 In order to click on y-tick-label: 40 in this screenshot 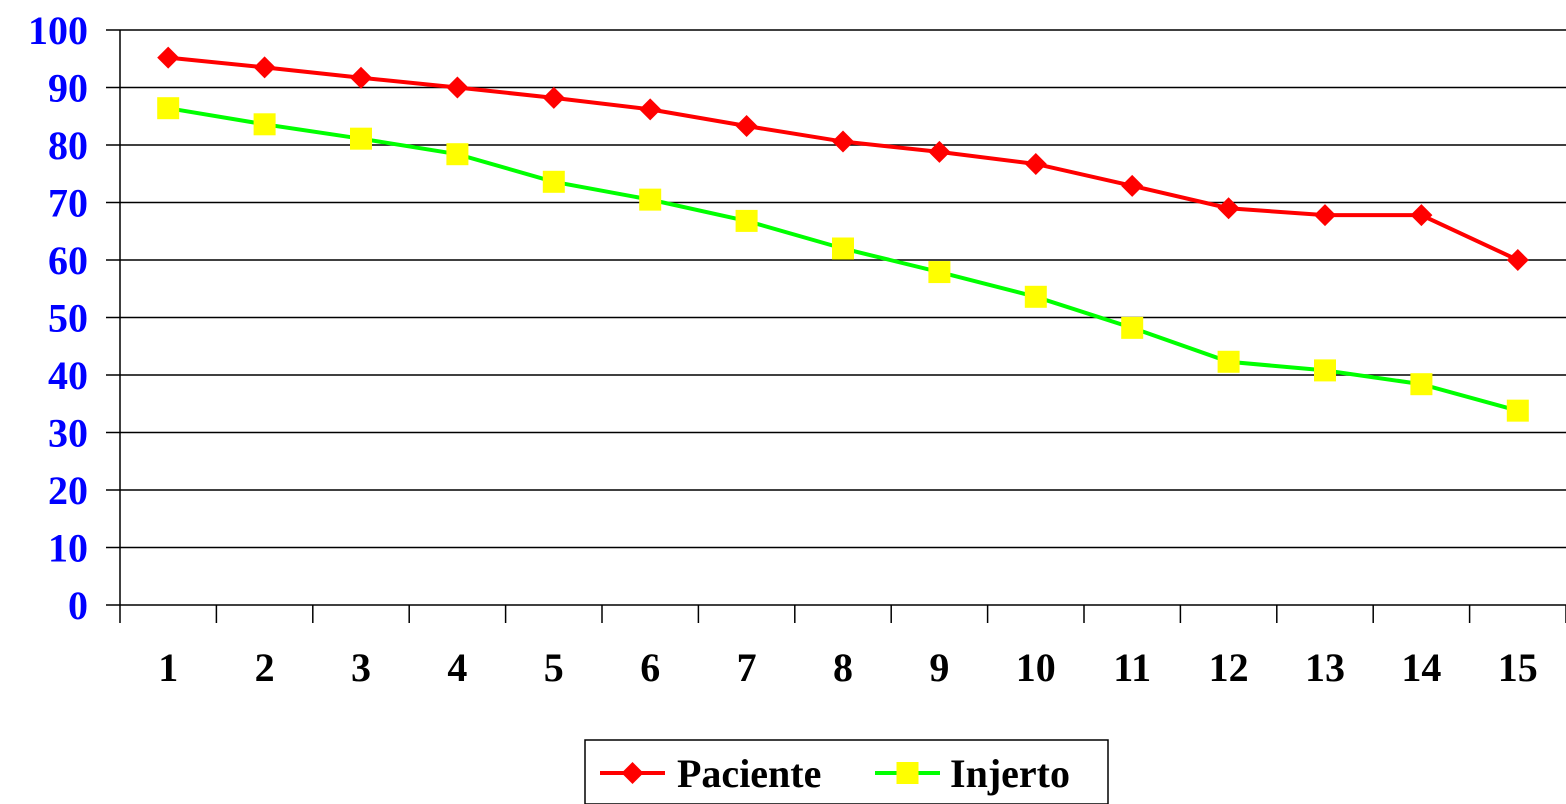, I will do `click(68, 375)`.